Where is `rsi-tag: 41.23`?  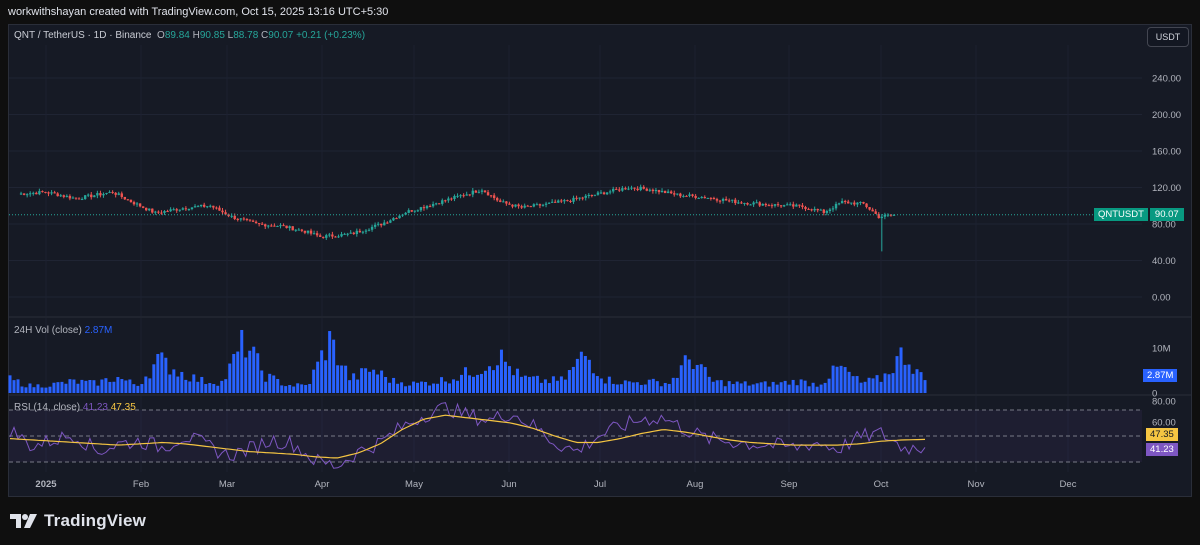
rsi-tag: 41.23 is located at coordinates (1162, 449).